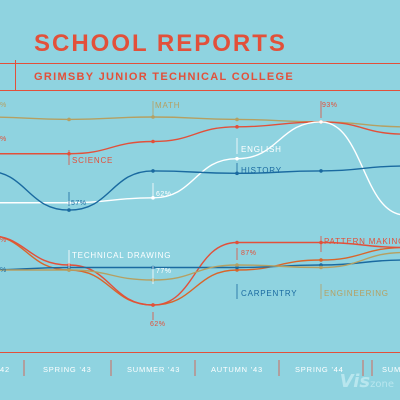 The height and width of the screenshot is (400, 400). Describe the element at coordinates (167, 105) in the screenshot. I see `label-math: MATH` at that location.